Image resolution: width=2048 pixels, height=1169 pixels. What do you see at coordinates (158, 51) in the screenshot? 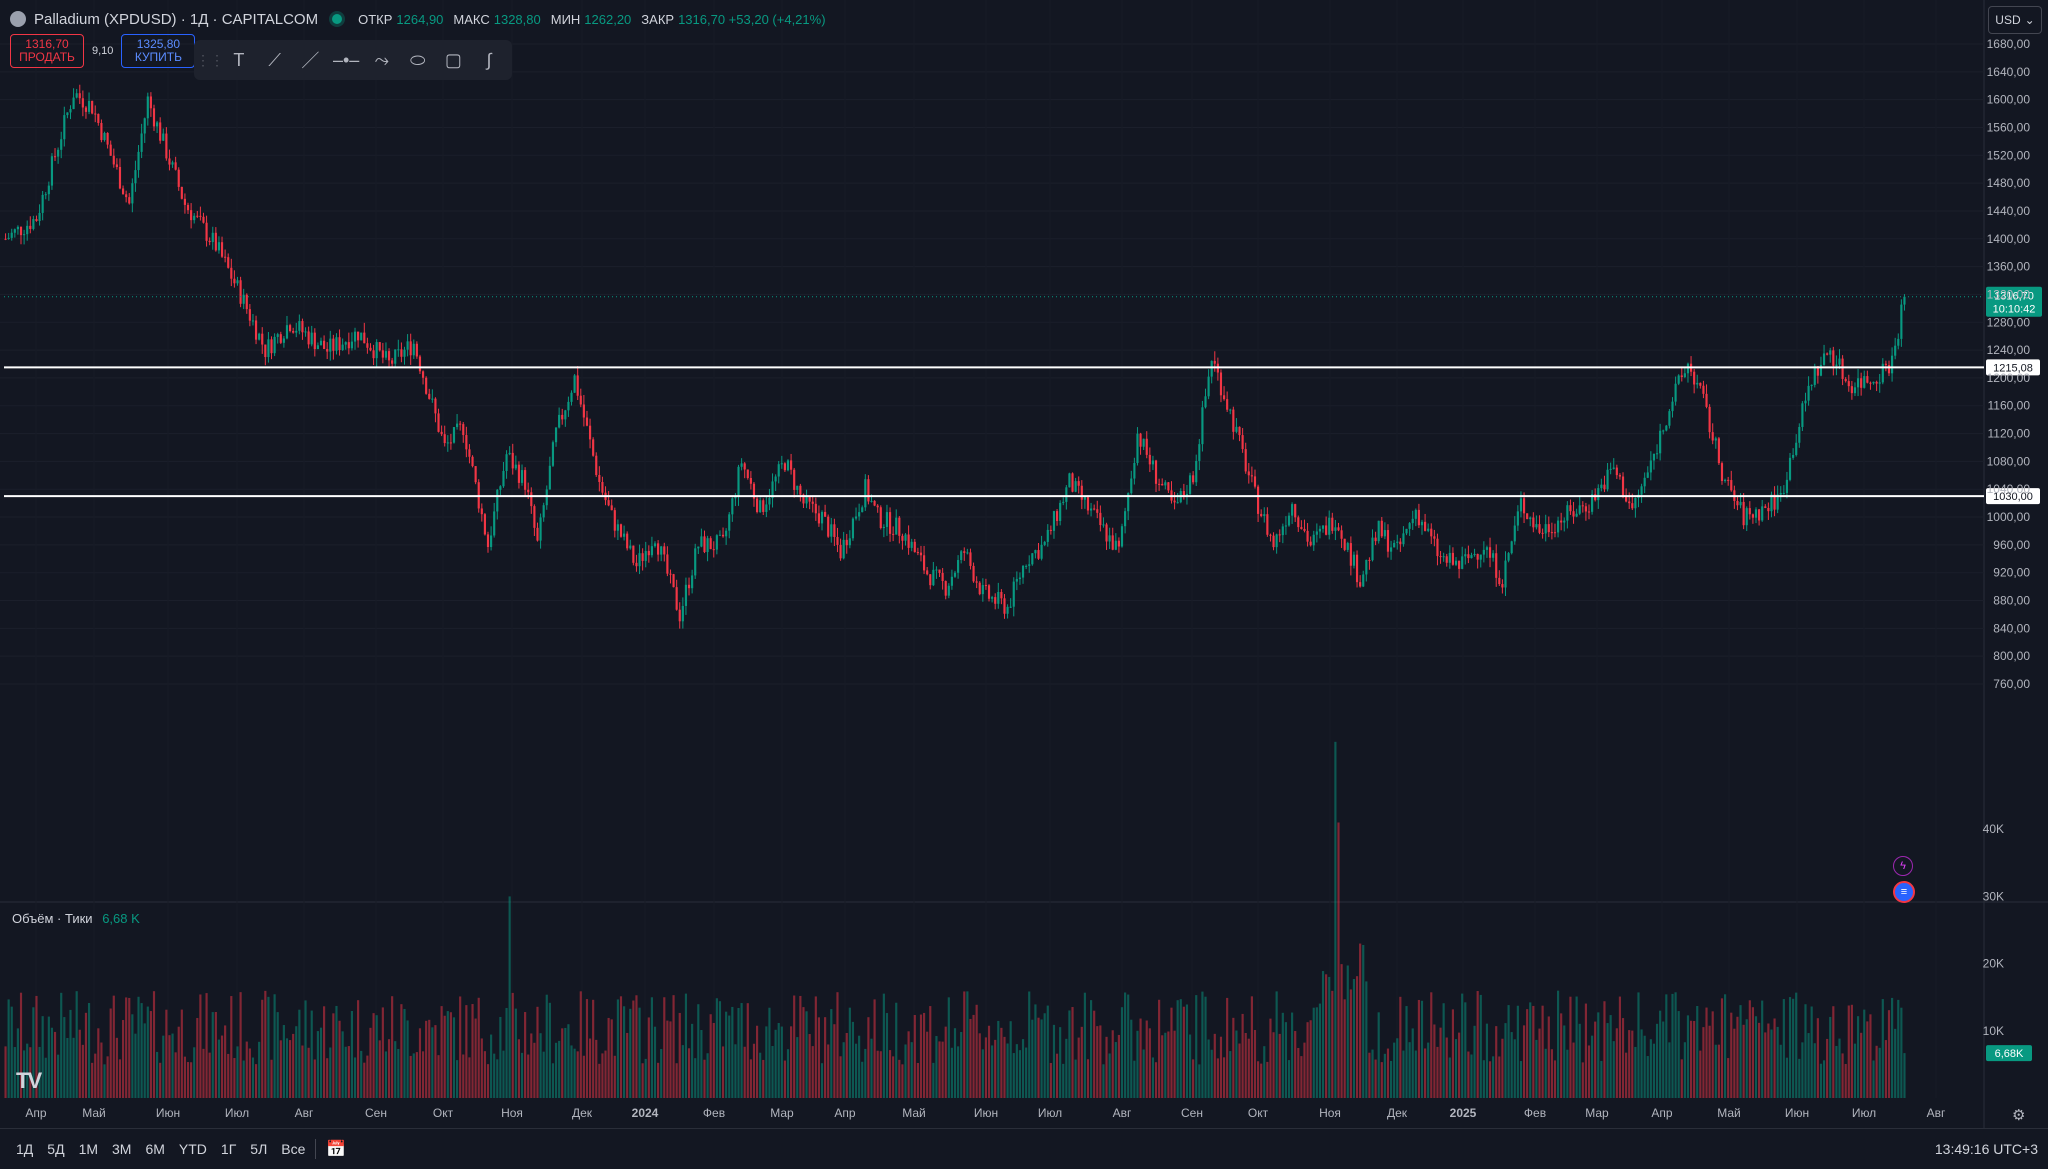
I see `buy-button: 1325,80 КУПИТЬ` at bounding box center [158, 51].